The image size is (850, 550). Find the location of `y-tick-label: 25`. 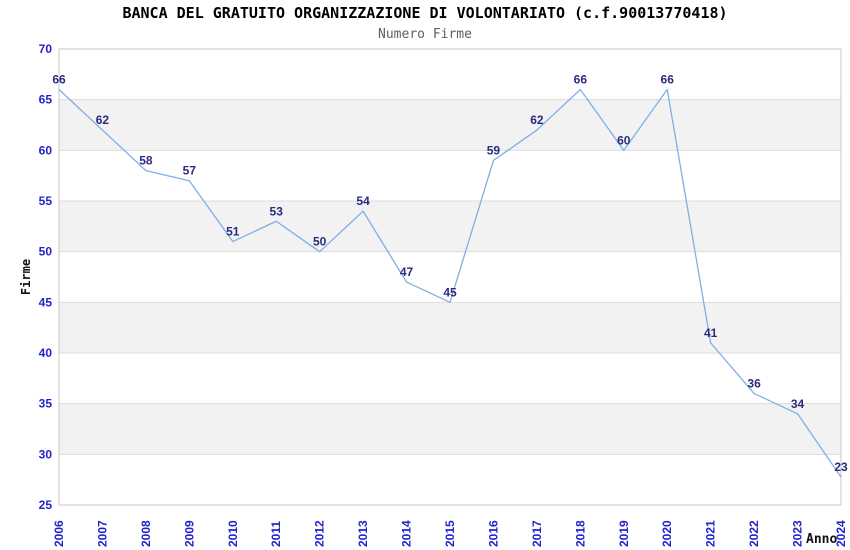

y-tick-label: 25 is located at coordinates (46, 505).